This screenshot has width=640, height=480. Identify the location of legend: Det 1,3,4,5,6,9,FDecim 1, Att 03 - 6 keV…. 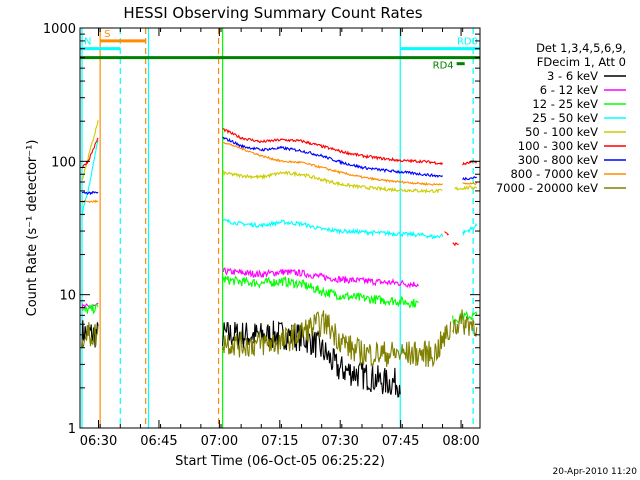
(561, 118).